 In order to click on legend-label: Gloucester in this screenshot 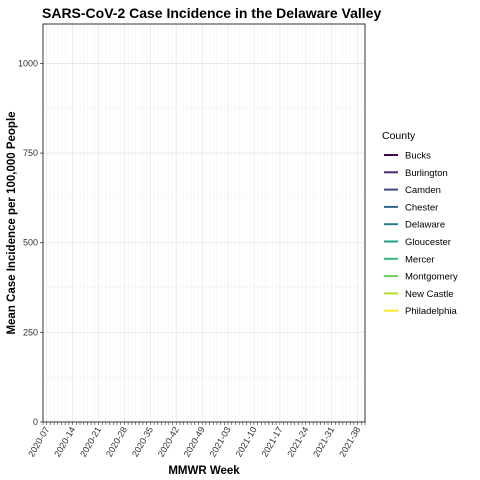, I will do `click(428, 242)`.